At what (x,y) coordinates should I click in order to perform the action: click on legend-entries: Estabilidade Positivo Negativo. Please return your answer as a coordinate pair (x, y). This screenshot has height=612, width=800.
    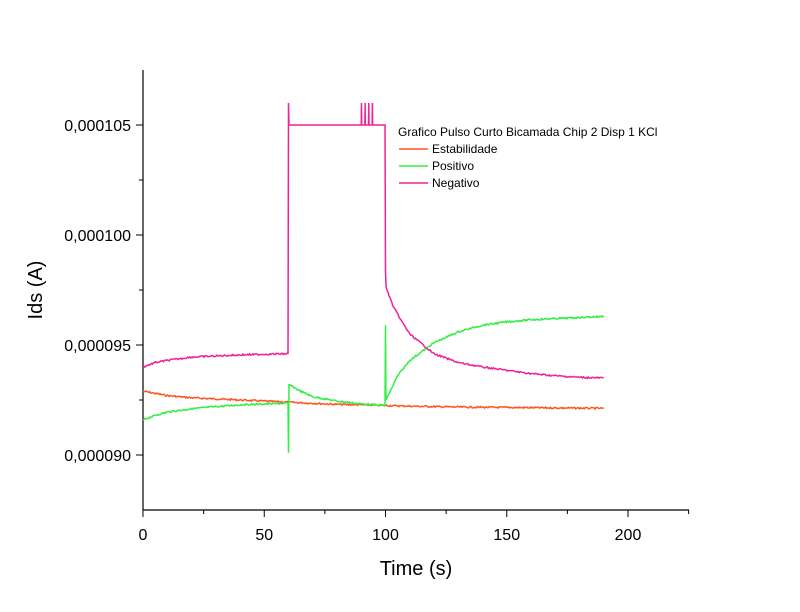
    Looking at the image, I should click on (448, 166).